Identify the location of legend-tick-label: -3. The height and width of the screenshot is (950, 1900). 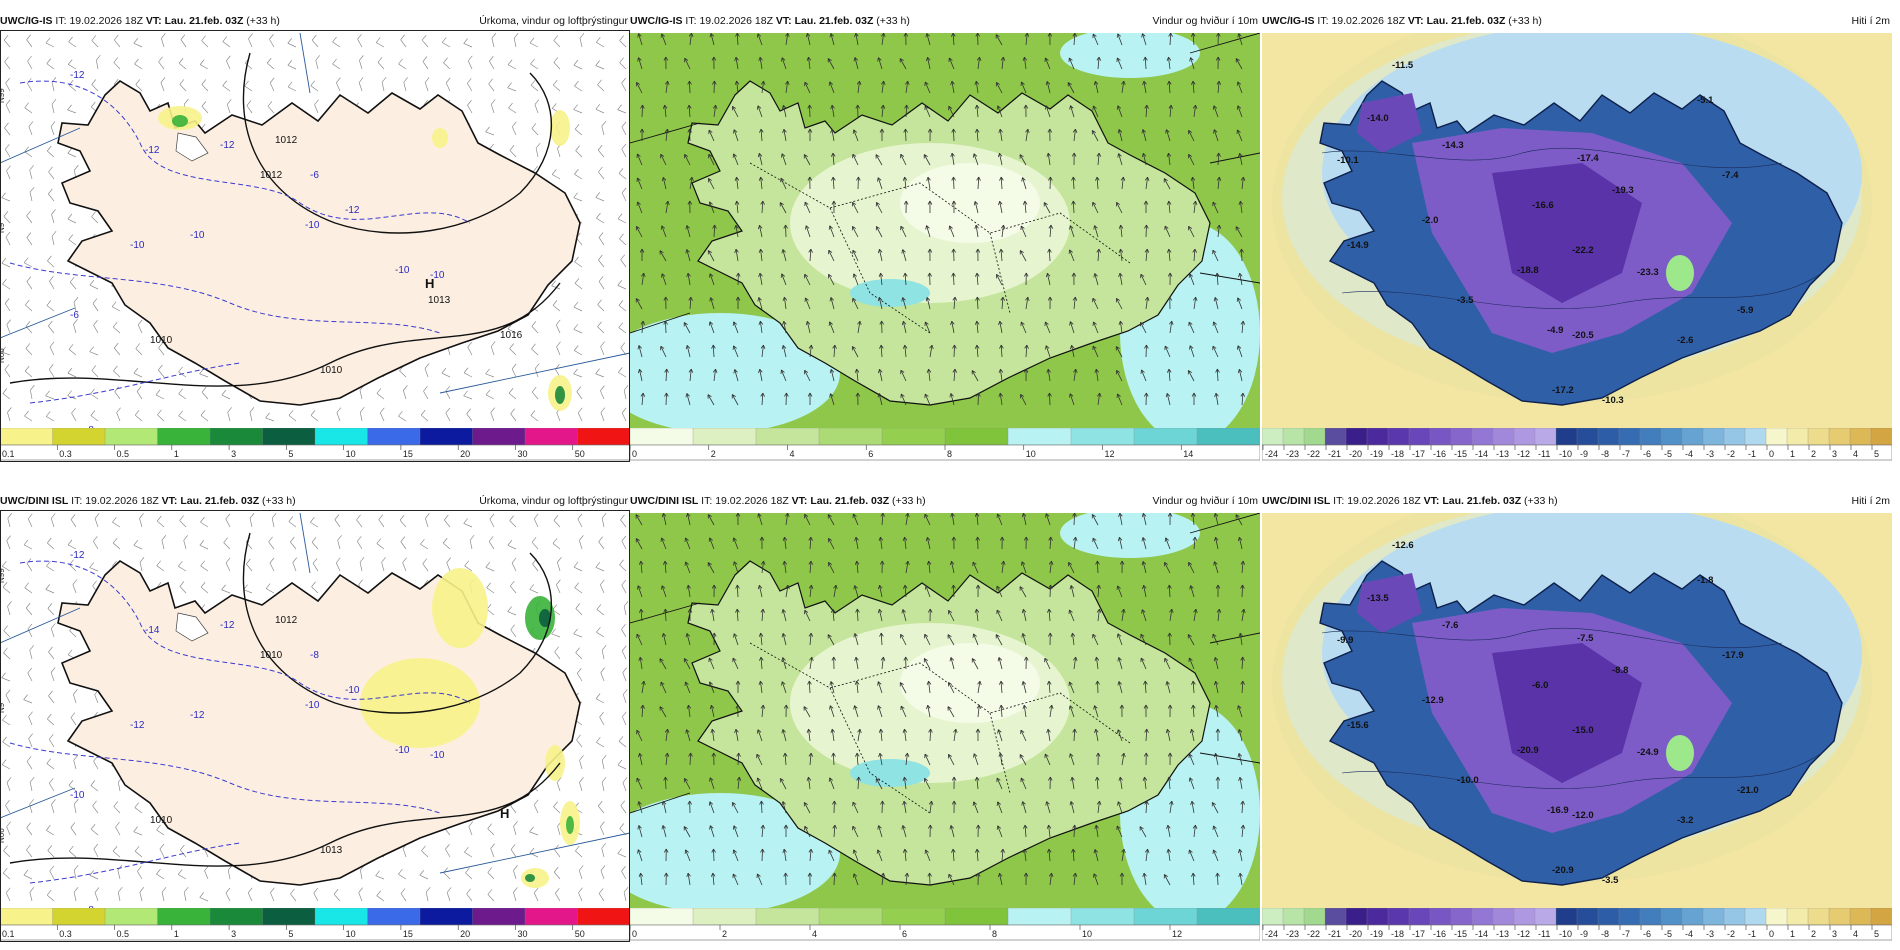
(1710, 454).